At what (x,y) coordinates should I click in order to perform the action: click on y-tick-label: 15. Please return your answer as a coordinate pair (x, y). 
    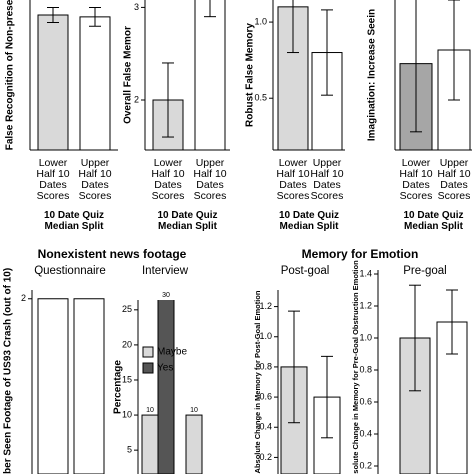
    Looking at the image, I should click on (127, 379).